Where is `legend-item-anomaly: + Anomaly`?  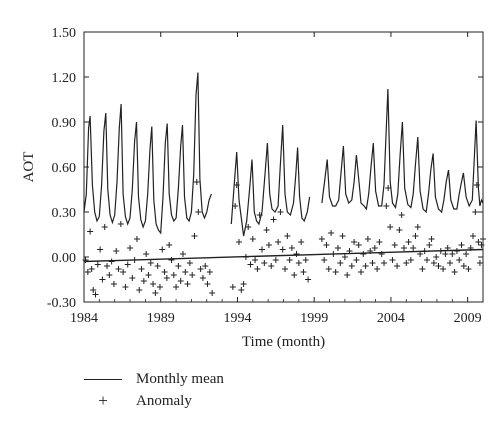
legend-item-anomaly: + Anomaly is located at coordinates (154, 401).